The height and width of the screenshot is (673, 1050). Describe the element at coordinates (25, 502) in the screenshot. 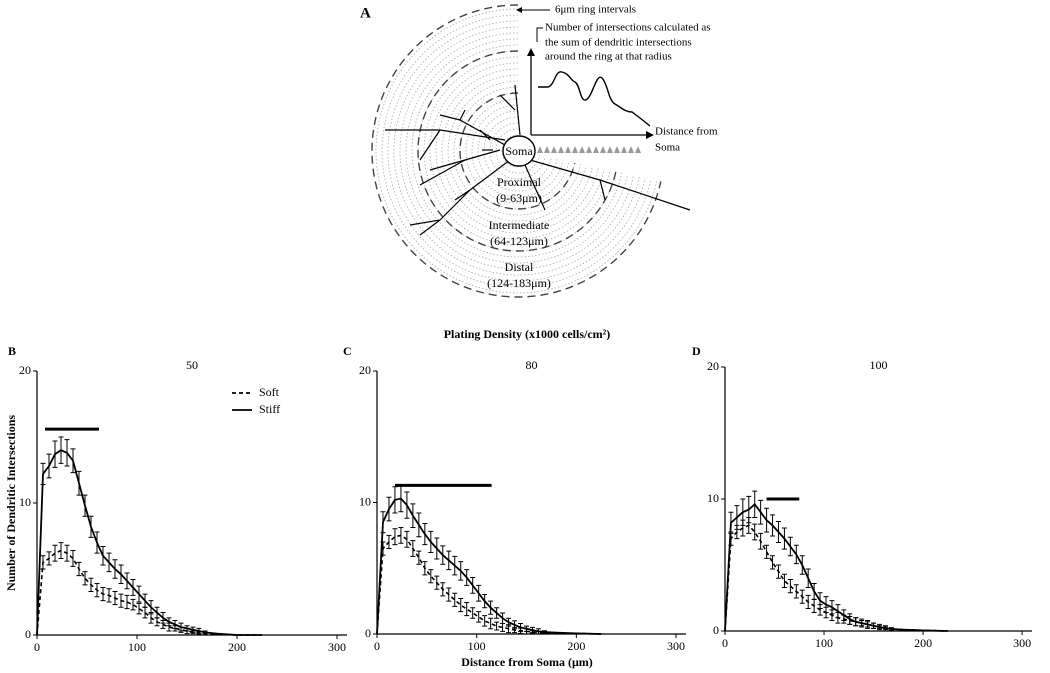

I see `y-tick-label: 10` at that location.